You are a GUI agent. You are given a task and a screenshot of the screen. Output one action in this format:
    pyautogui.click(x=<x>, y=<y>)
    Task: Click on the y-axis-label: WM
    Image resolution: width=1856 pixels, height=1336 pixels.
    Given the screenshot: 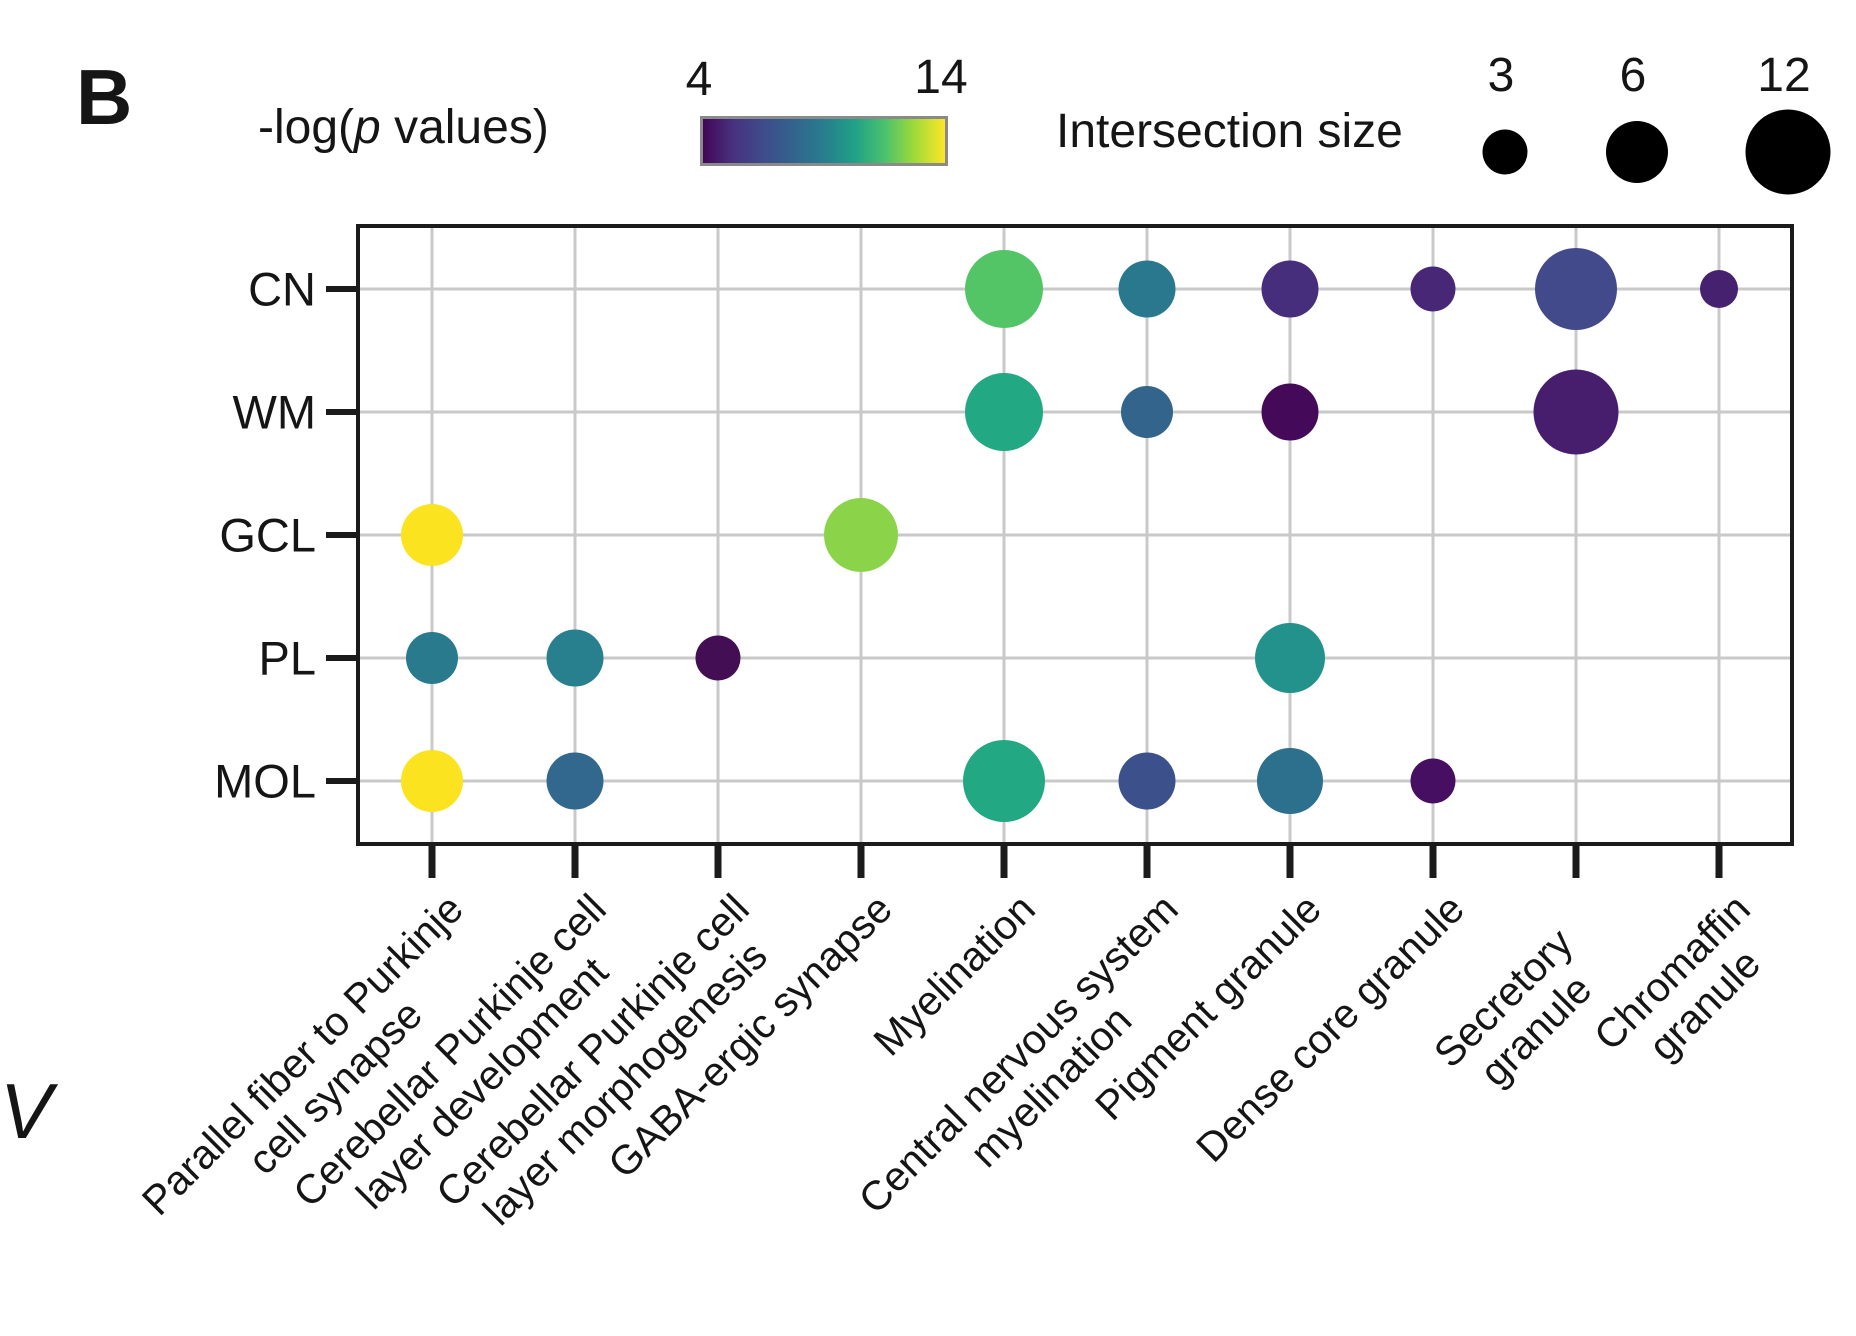 What is the action you would take?
    pyautogui.click(x=274, y=412)
    